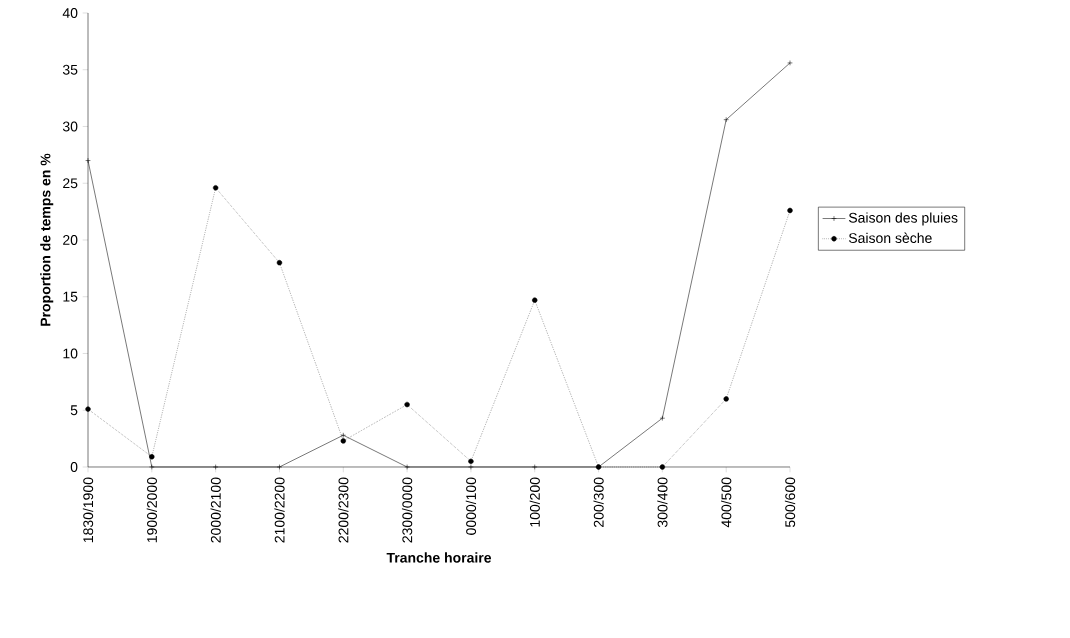 The image size is (1070, 638). What do you see at coordinates (47, 239) in the screenshot?
I see `y-axis-title: Proportion de temps en %` at bounding box center [47, 239].